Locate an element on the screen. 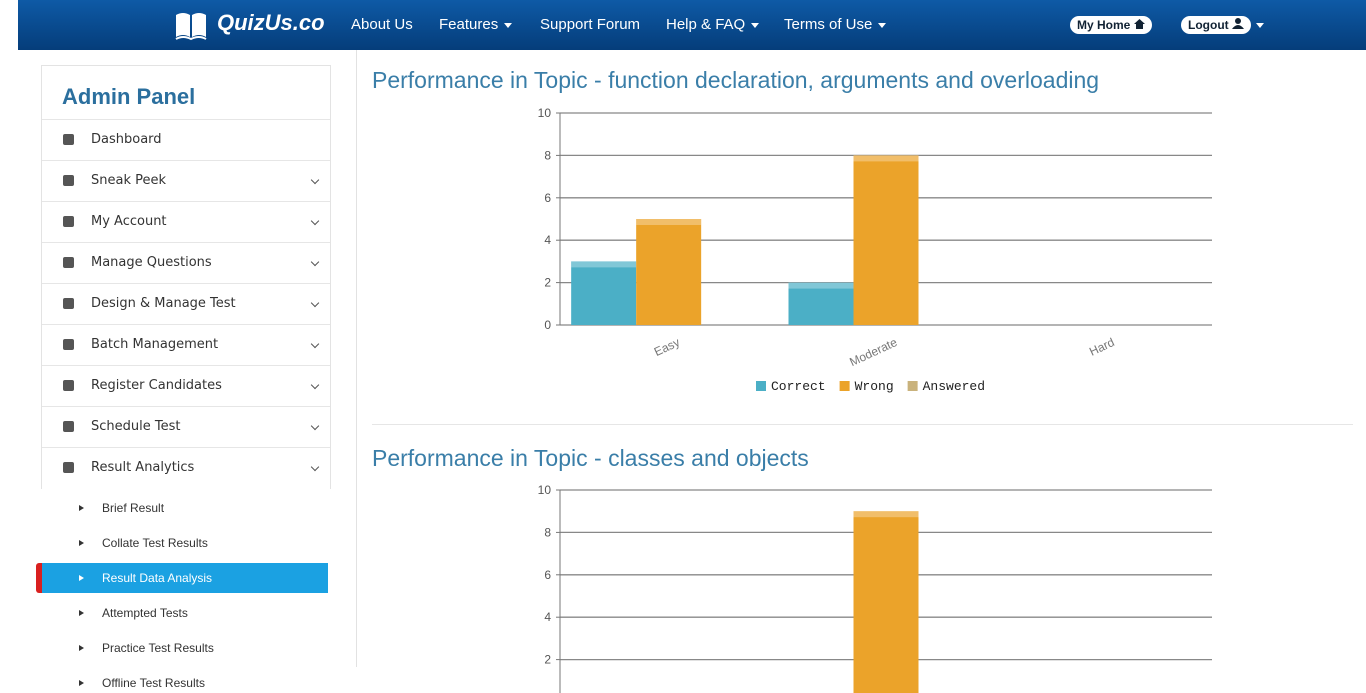 The image size is (1366, 693). nav-link: Support Forum is located at coordinates (590, 24).